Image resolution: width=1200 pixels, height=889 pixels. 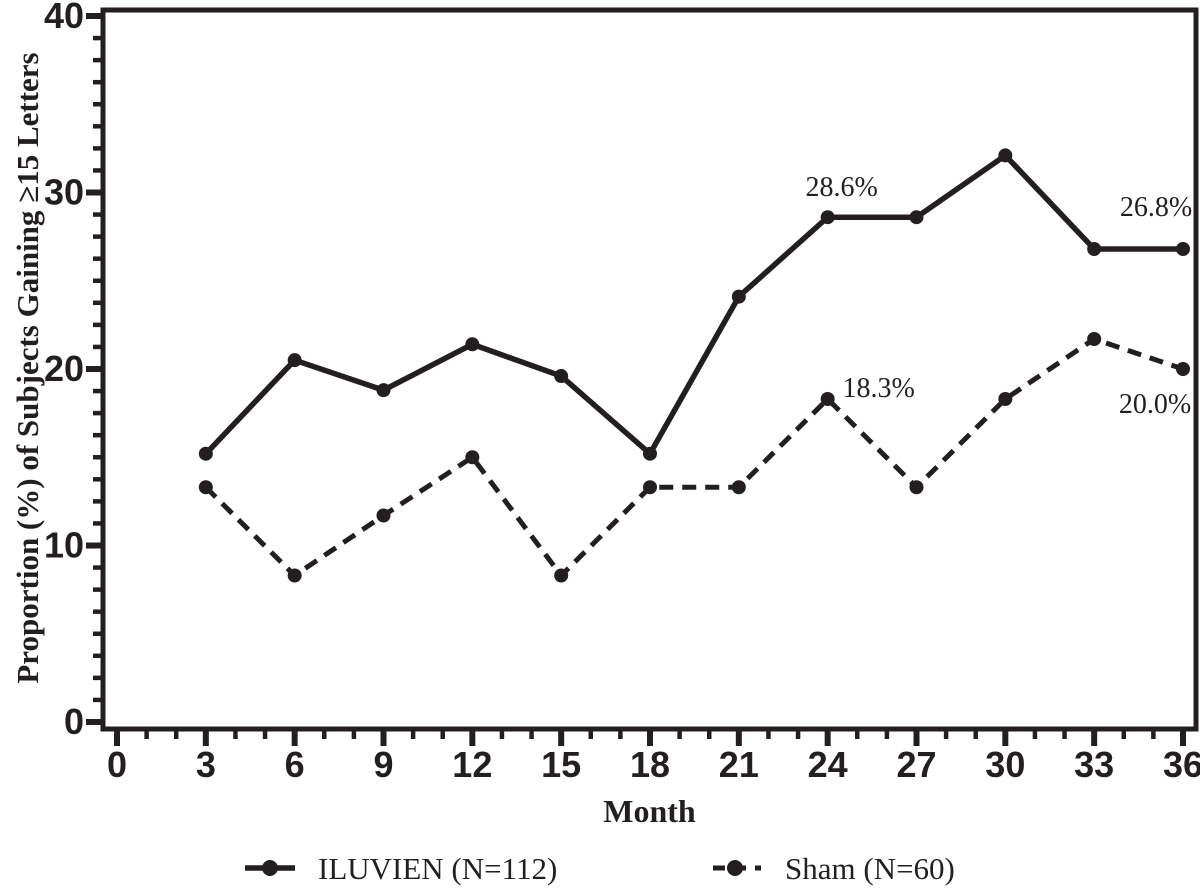 I want to click on x-tick-label: 12, so click(x=472, y=764).